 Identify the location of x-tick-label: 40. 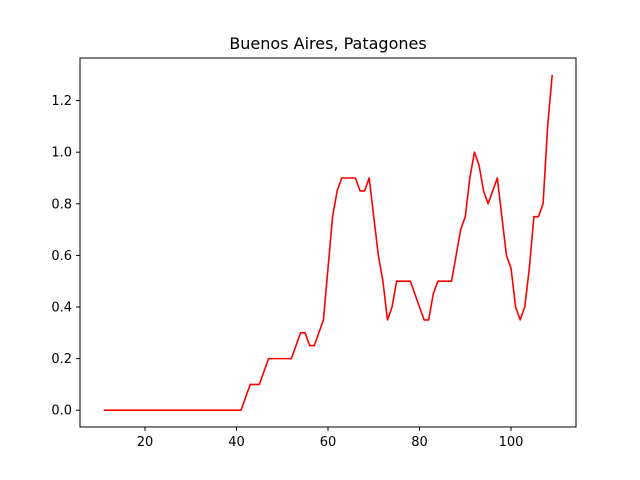
(236, 442).